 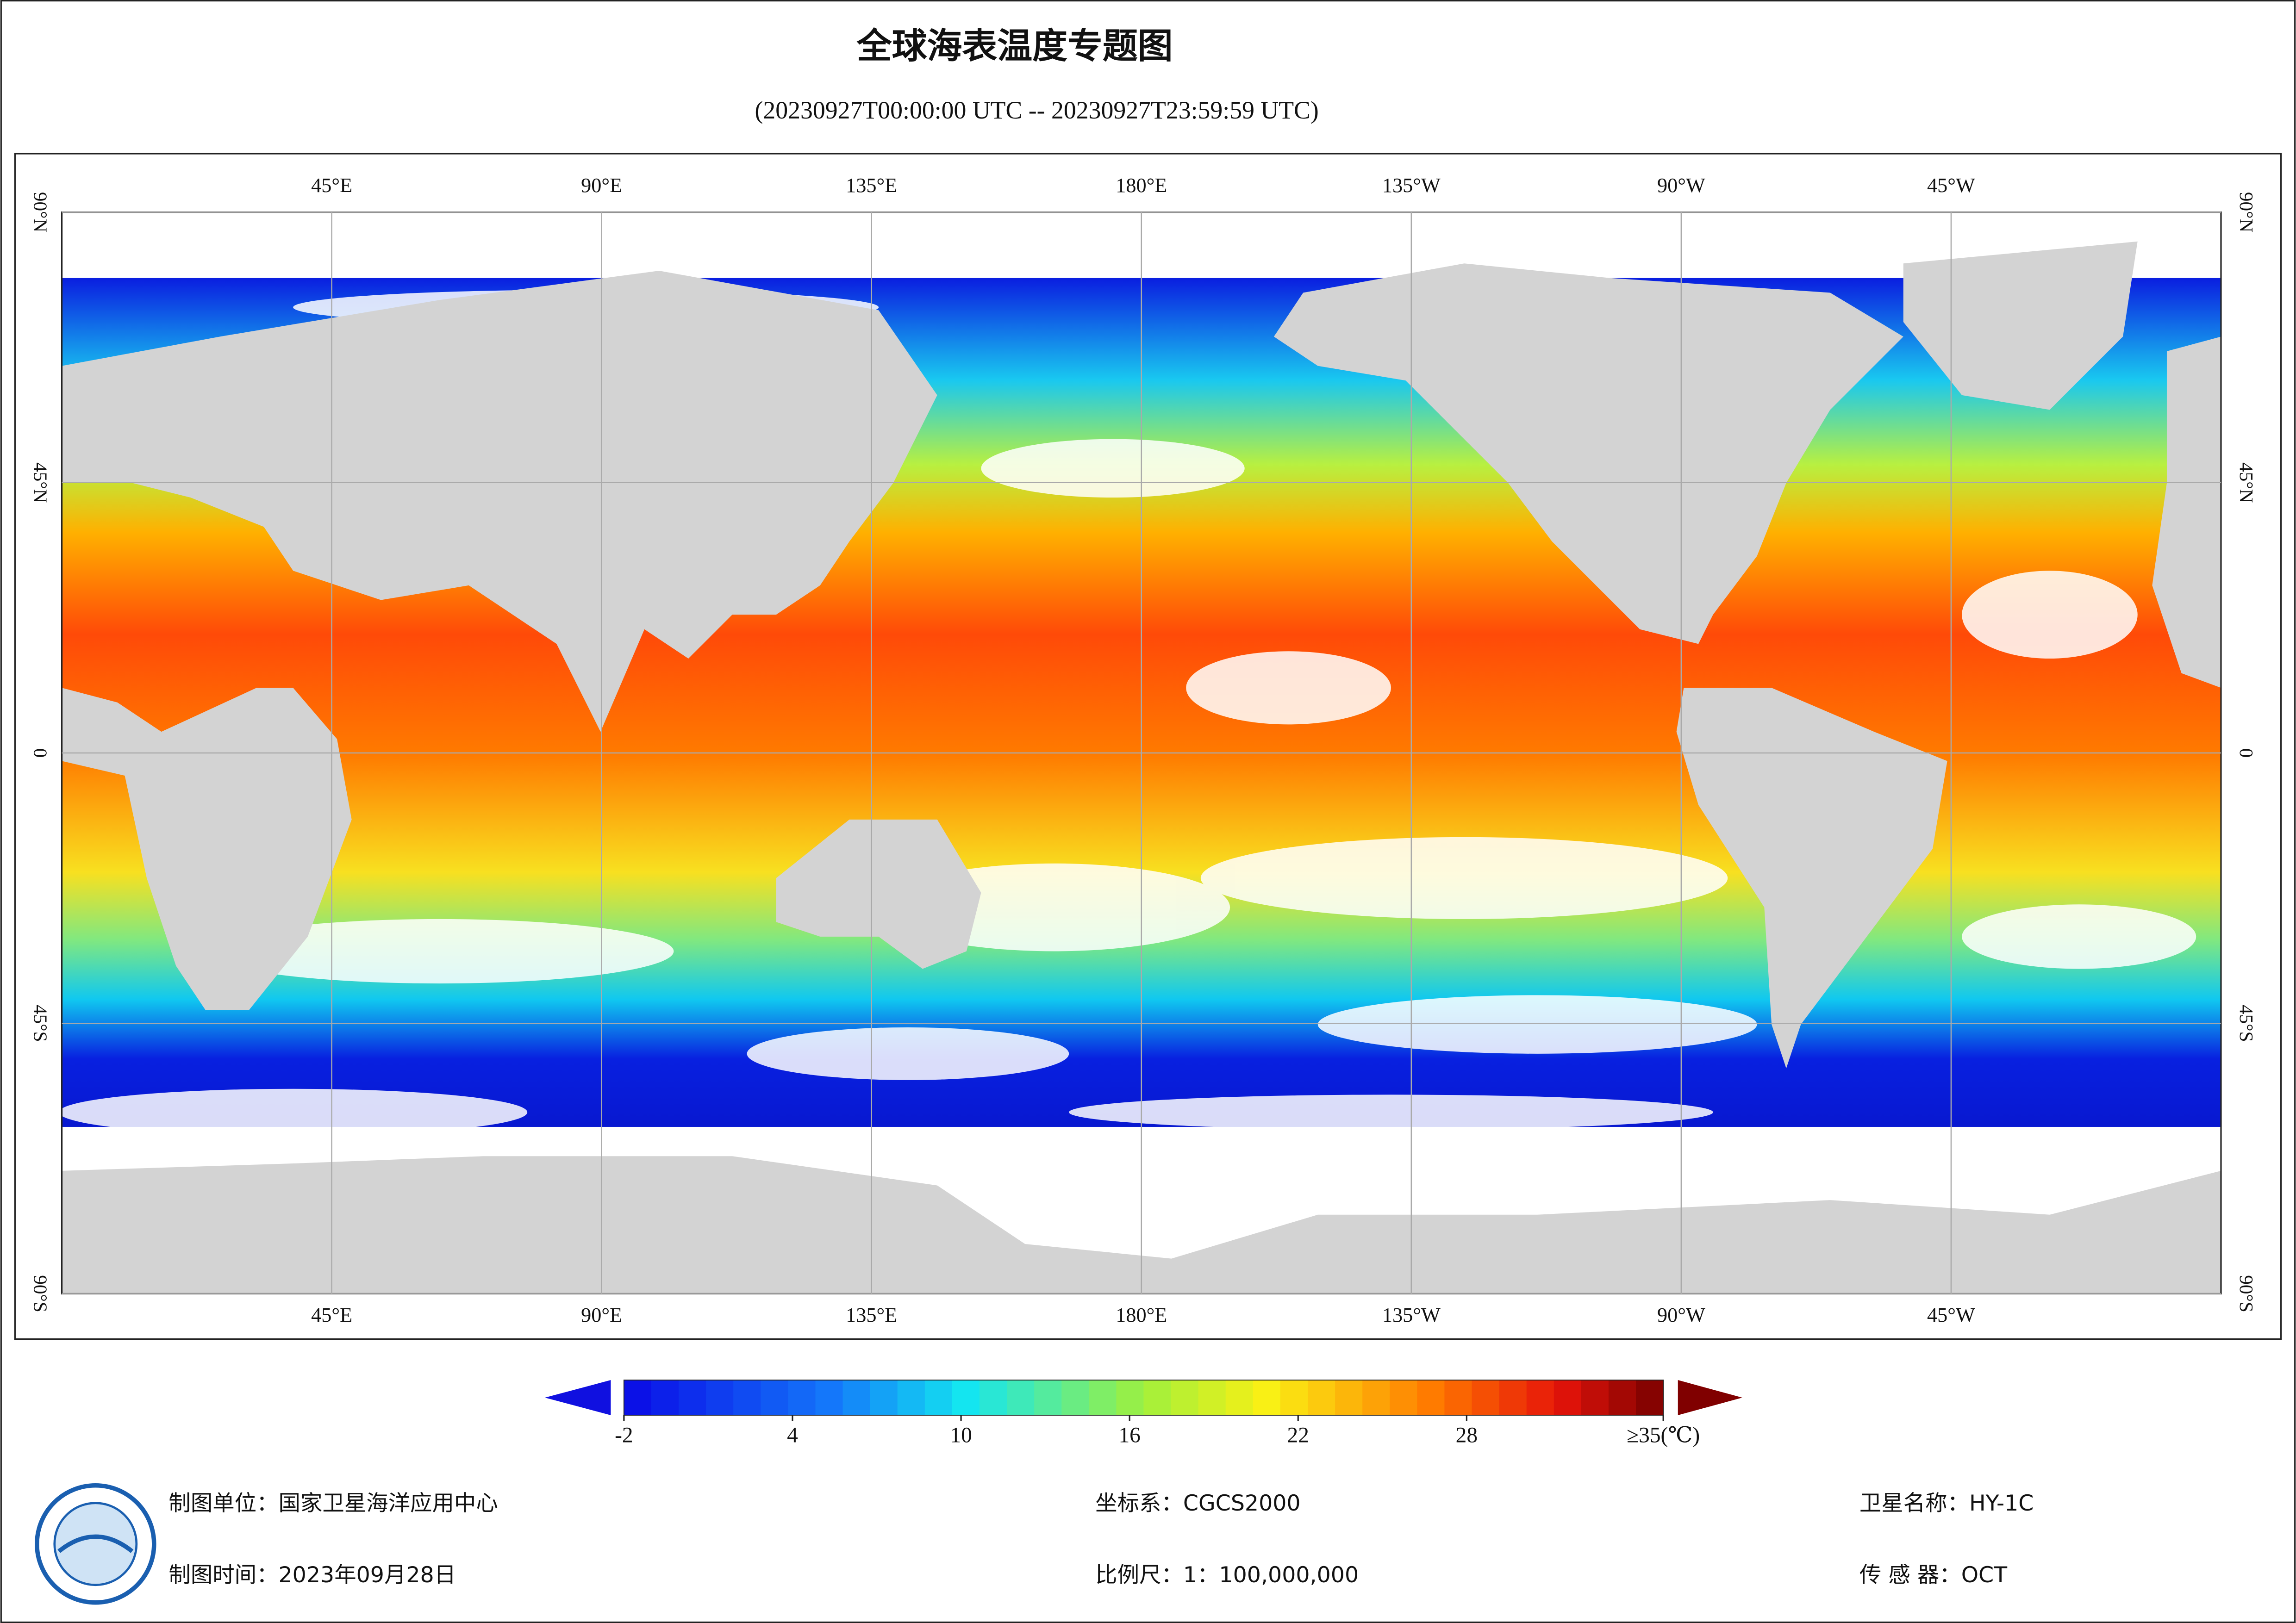 What do you see at coordinates (1467, 1435) in the screenshot?
I see `colorbar-tick-label: 28` at bounding box center [1467, 1435].